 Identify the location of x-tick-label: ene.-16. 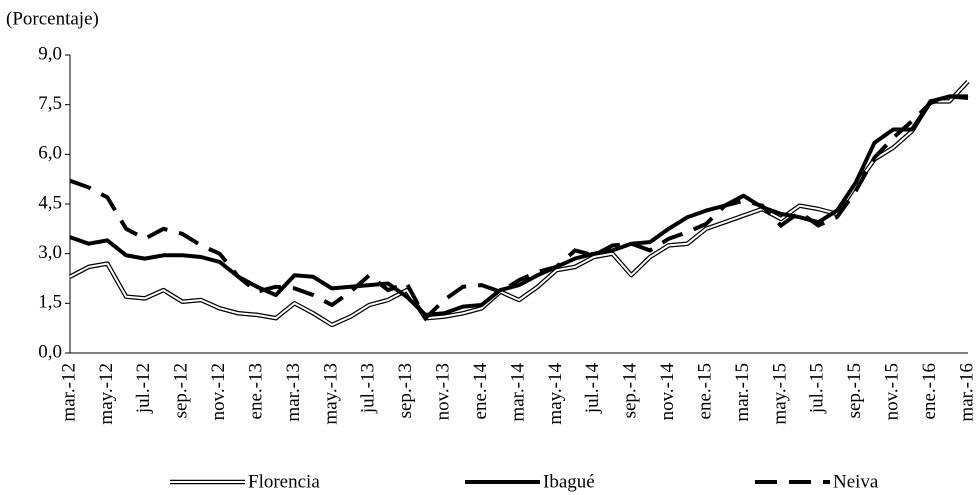
(929, 391).